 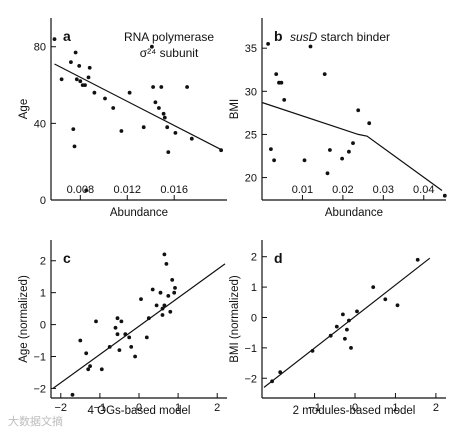 I want to click on y-axis-label: Age, so click(x=24, y=109).